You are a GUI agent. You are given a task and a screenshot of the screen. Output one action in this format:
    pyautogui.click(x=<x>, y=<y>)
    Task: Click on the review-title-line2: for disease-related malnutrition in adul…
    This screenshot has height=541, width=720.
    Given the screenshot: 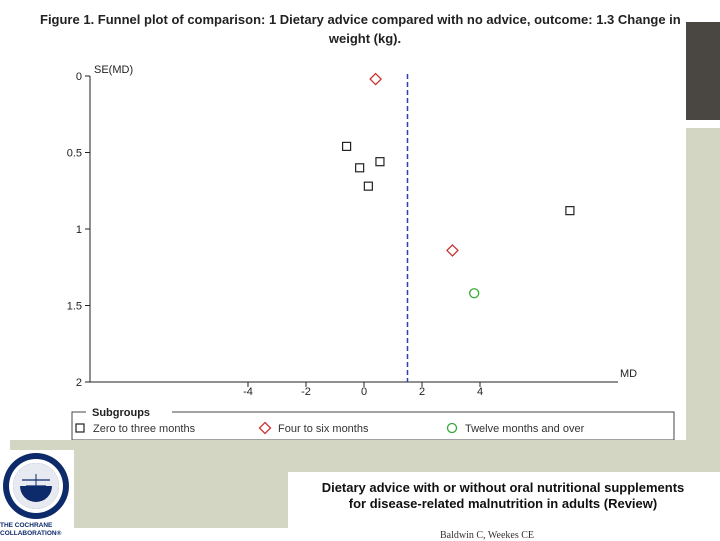 What is the action you would take?
    pyautogui.click(x=503, y=503)
    